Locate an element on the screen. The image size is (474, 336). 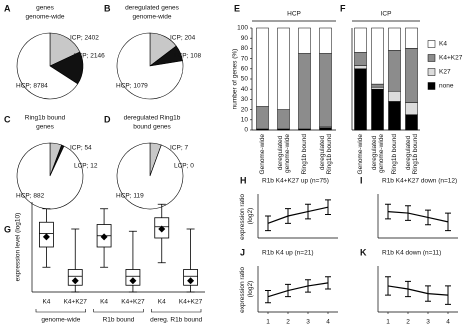
chart-title: ICP is located at coordinates (386, 14).